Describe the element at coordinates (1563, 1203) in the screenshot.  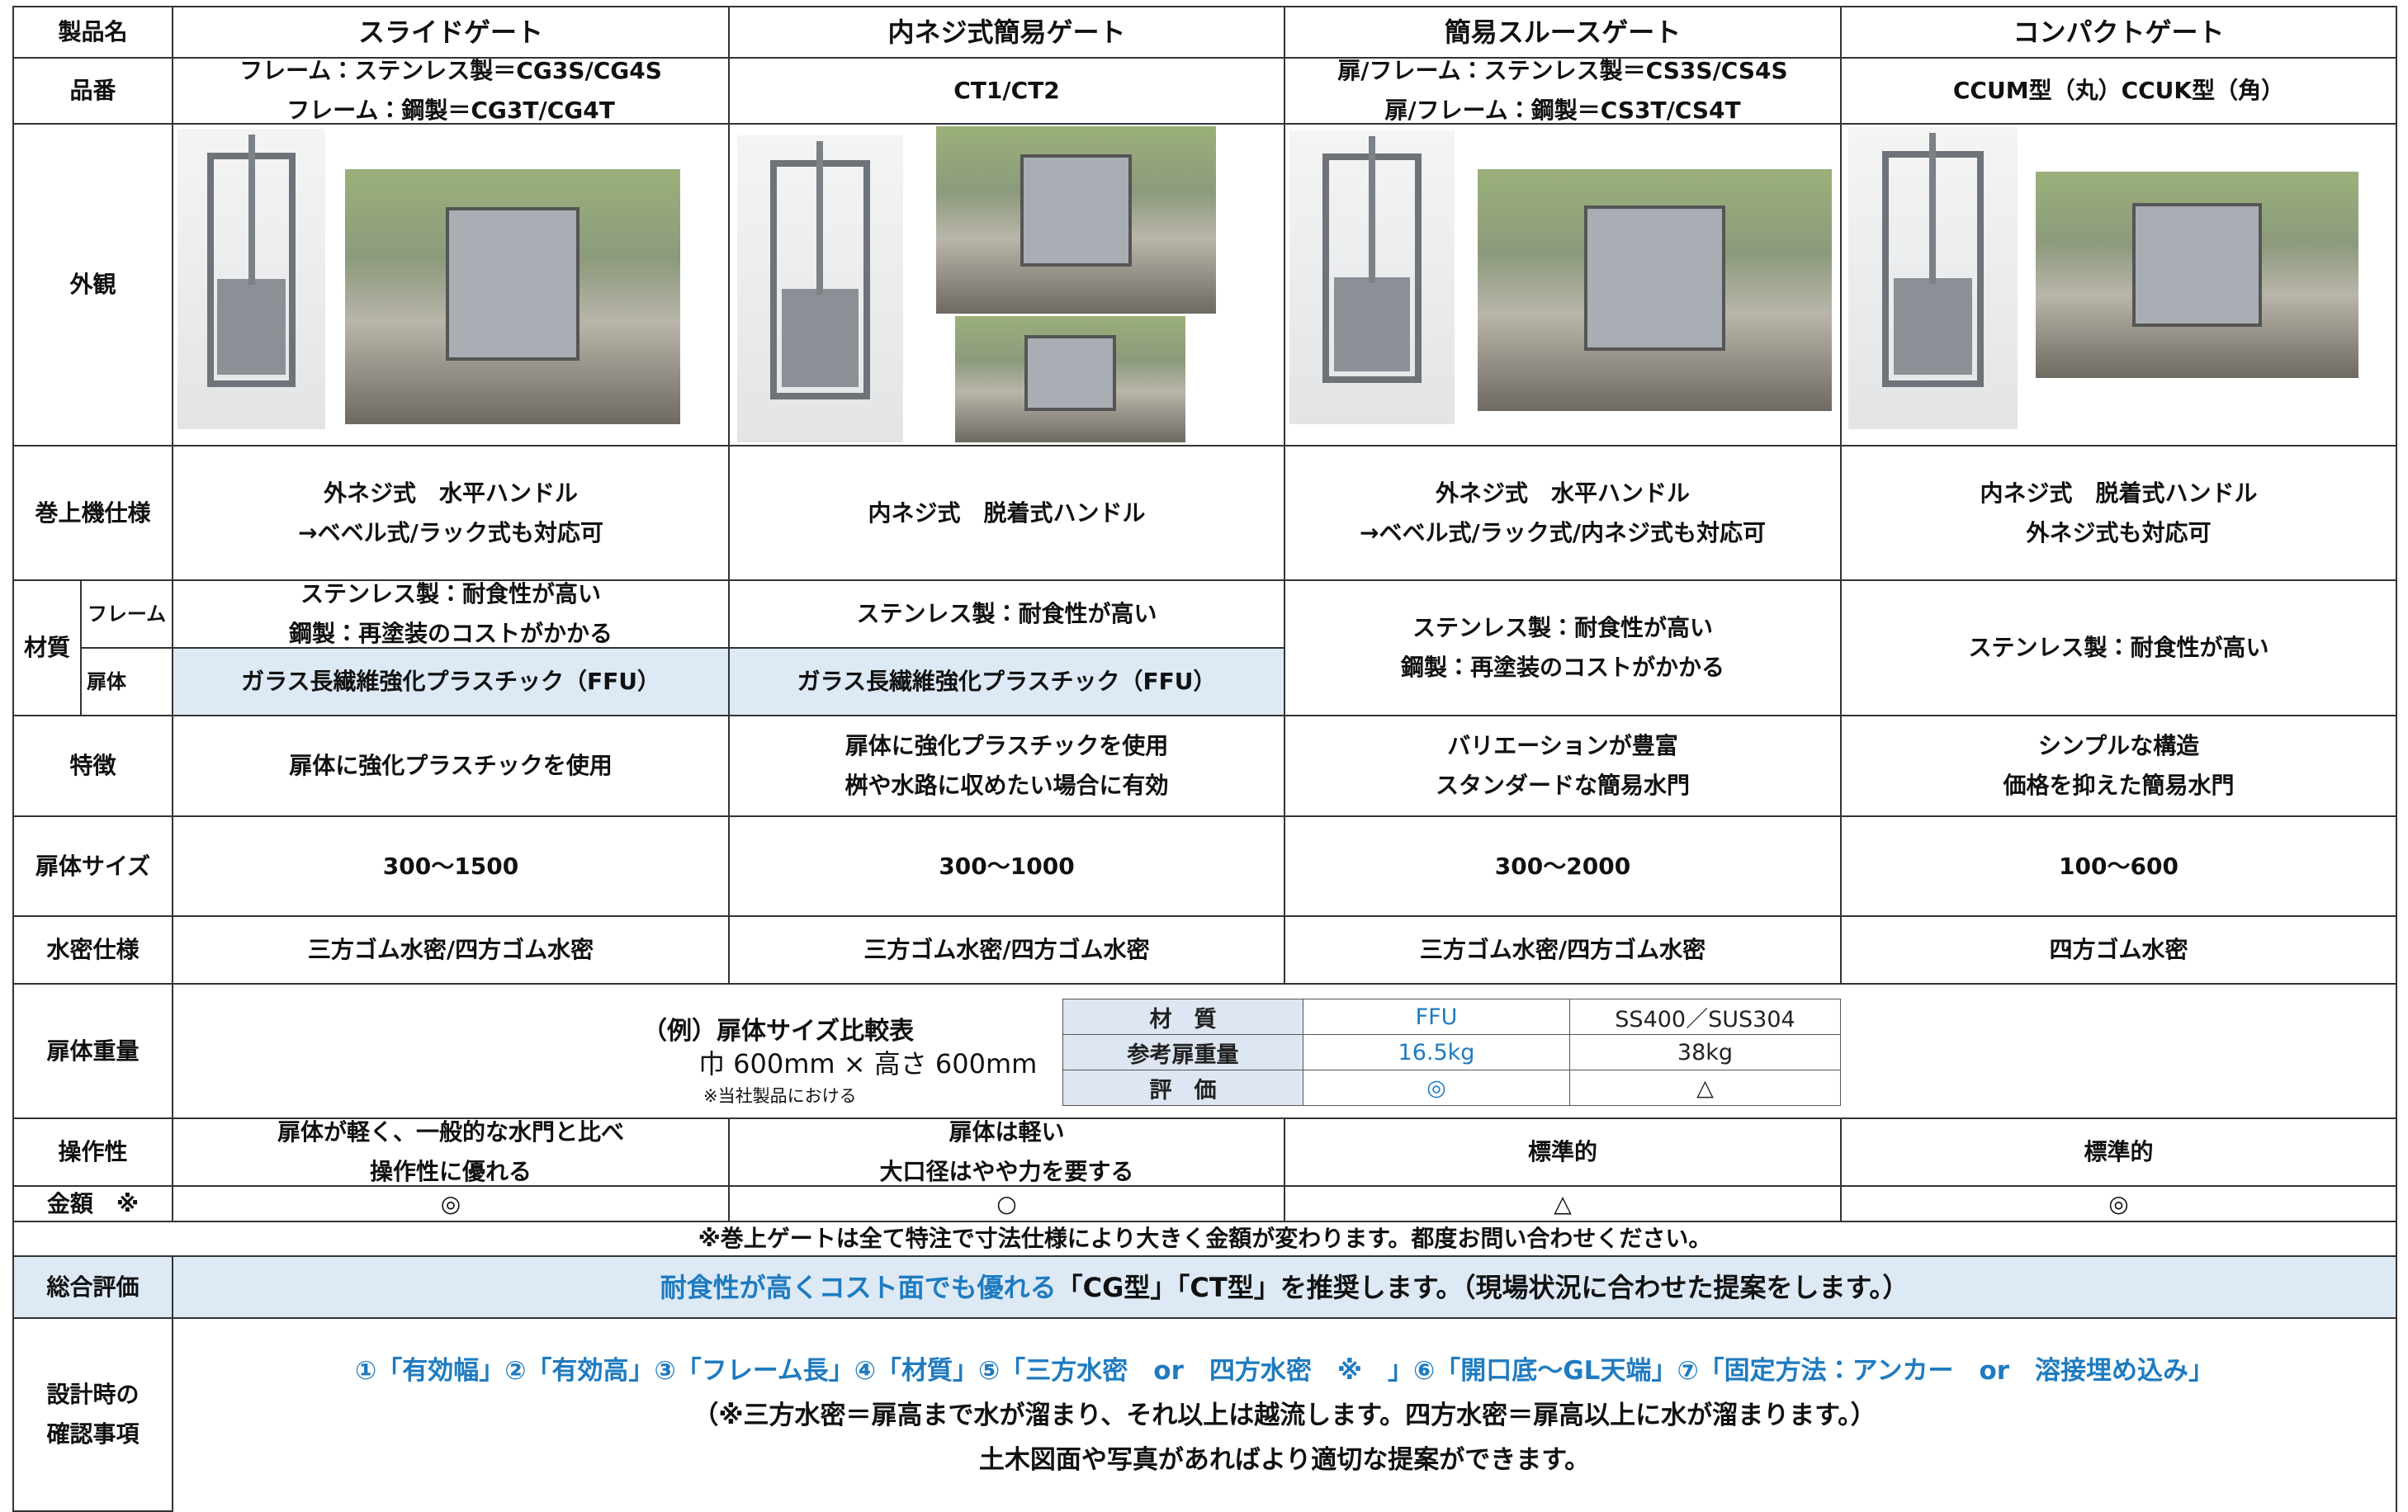
I see `spec-cell: △` at that location.